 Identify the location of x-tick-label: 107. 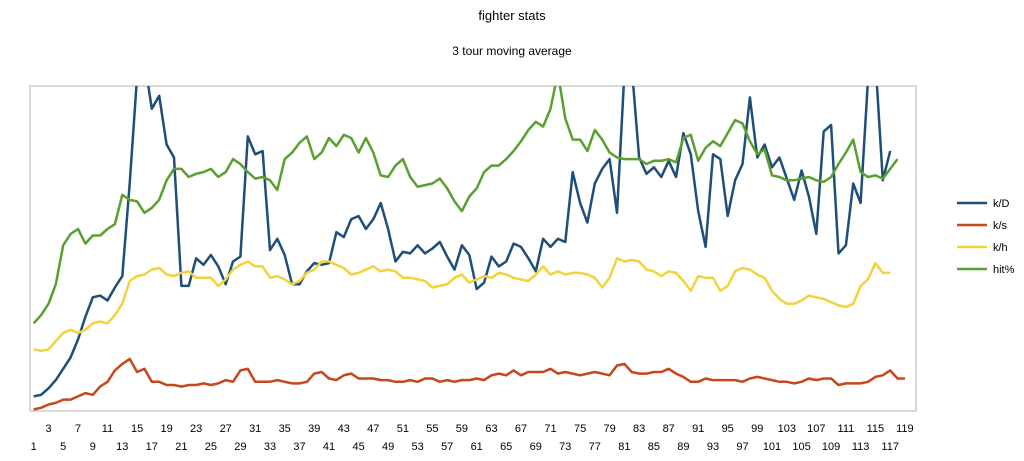
(816, 429).